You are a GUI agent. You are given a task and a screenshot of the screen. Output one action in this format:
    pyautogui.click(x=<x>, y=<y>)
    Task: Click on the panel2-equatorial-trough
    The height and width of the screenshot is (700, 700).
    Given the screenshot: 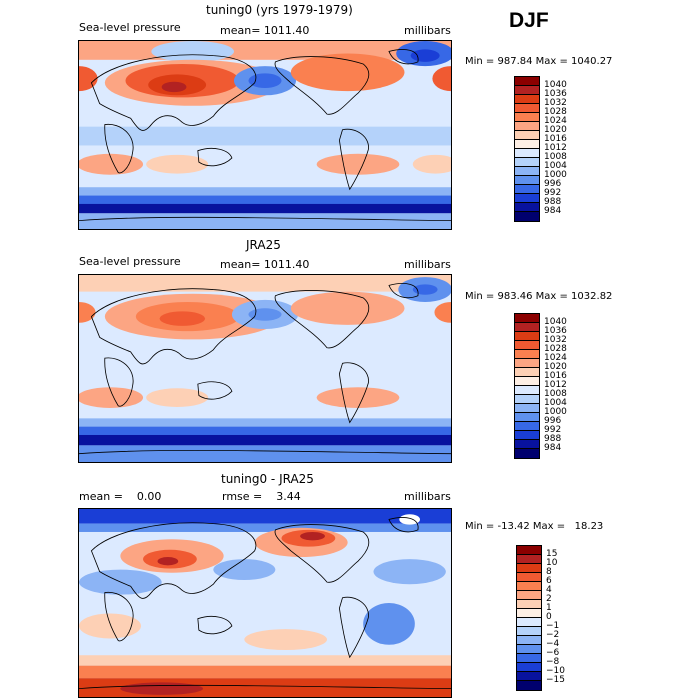 What is the action you would take?
    pyautogui.click(x=265, y=370)
    